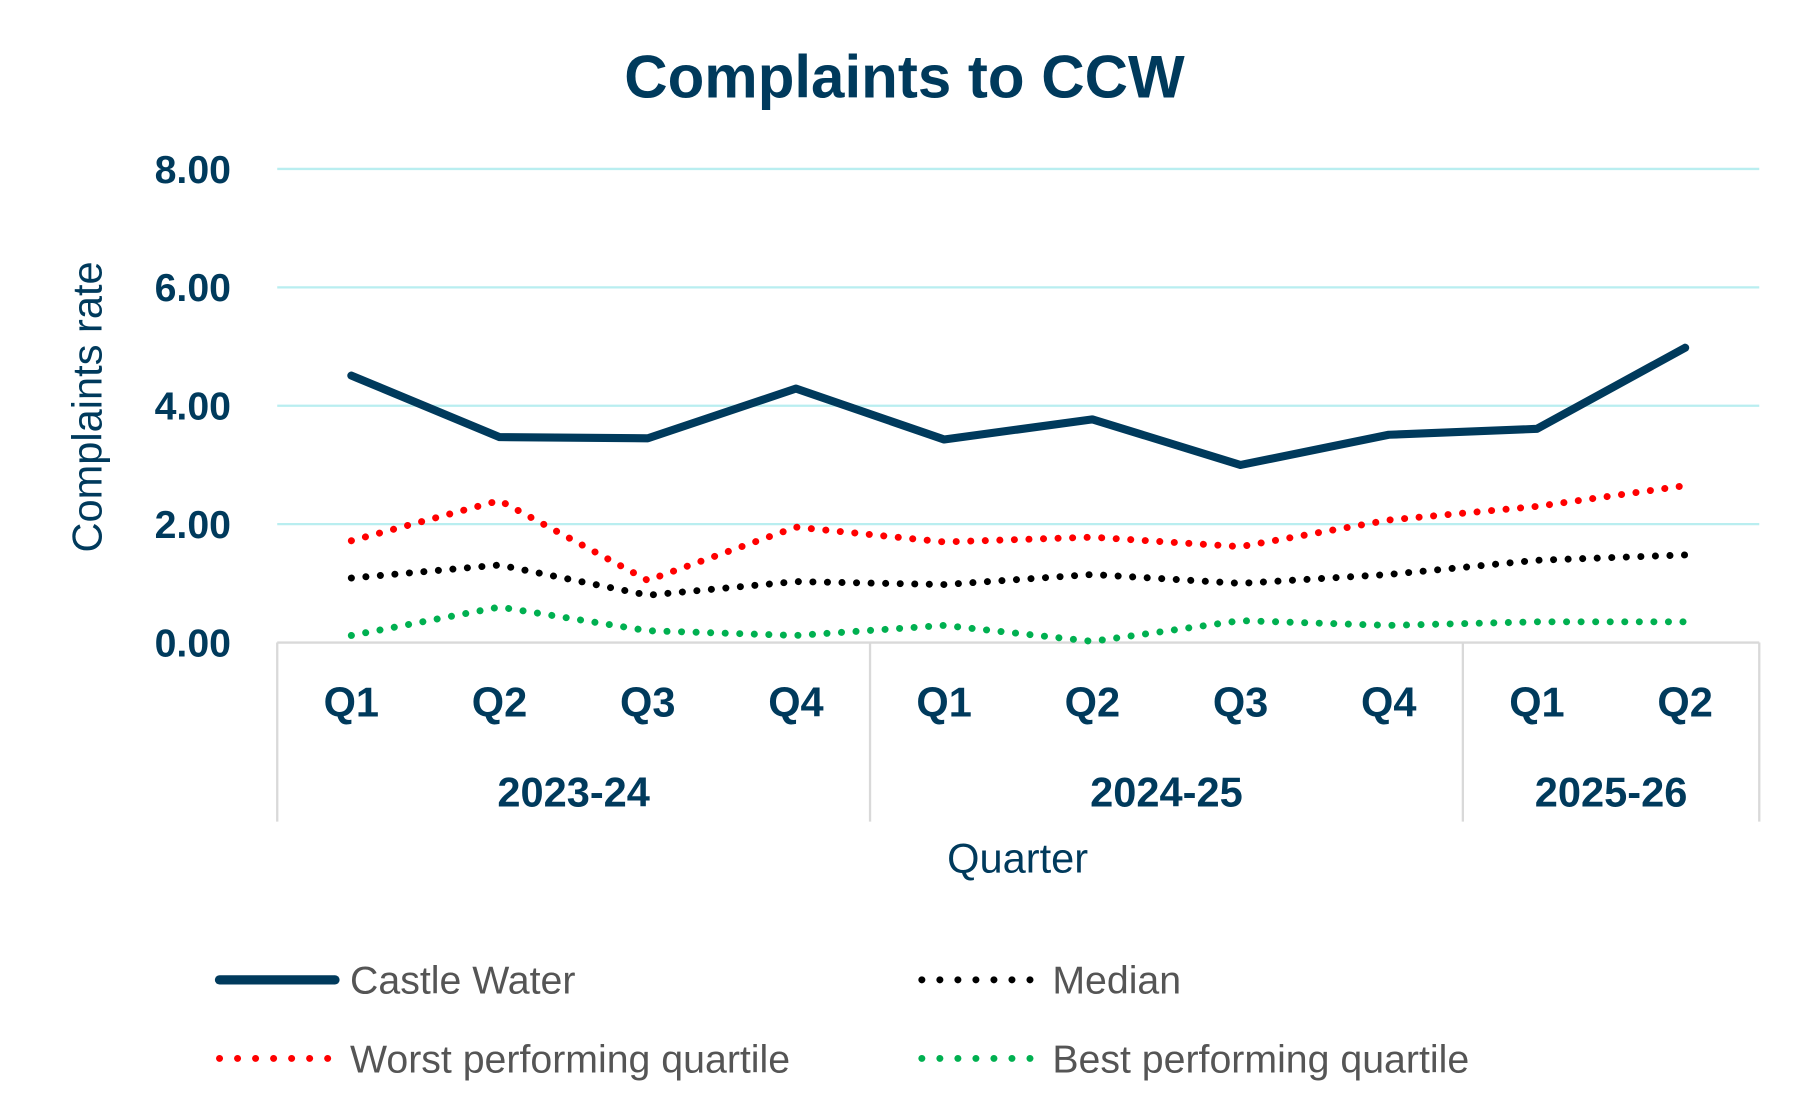  Describe the element at coordinates (1017, 857) in the screenshot. I see `x-axis-label: Quarter` at that location.